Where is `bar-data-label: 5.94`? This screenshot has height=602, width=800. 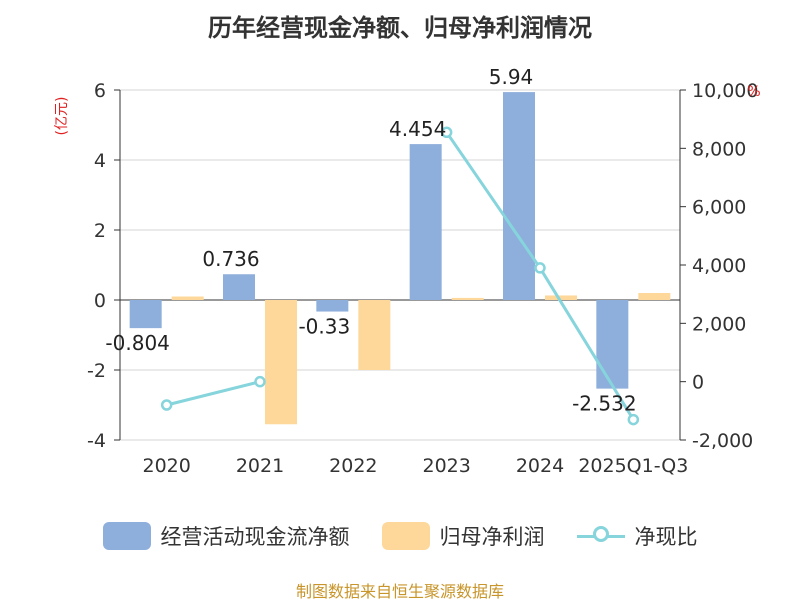
bar-data-label: 5.94 is located at coordinates (511, 77).